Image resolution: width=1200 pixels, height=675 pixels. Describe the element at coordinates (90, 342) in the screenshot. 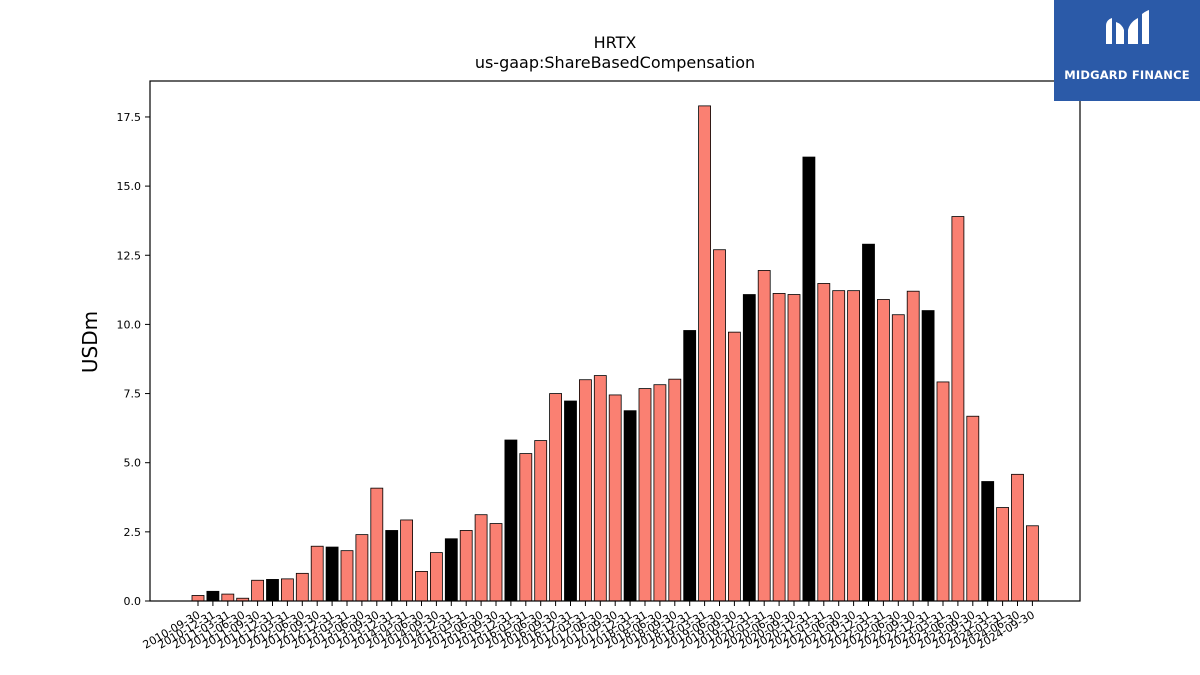

I see `y-axis-label: USDm` at that location.